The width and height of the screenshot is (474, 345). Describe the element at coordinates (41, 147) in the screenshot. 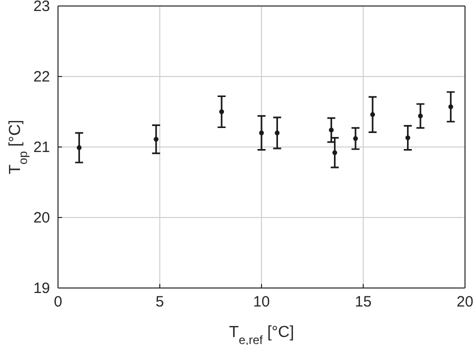

I see `y-tick-label: 21` at that location.